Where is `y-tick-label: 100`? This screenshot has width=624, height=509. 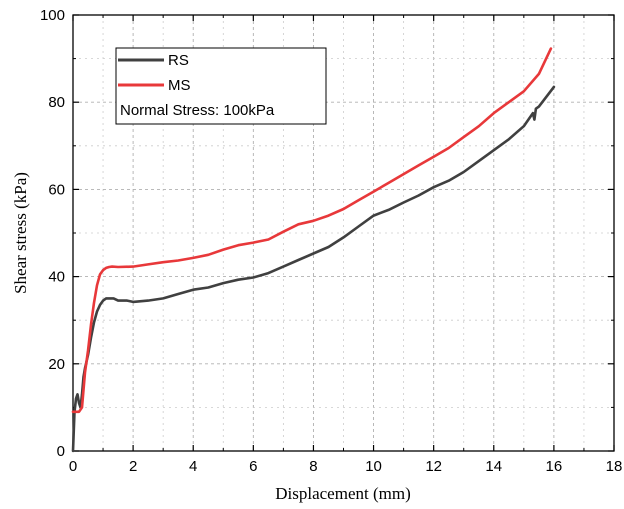 y-tick-label: 100 is located at coordinates (52, 15).